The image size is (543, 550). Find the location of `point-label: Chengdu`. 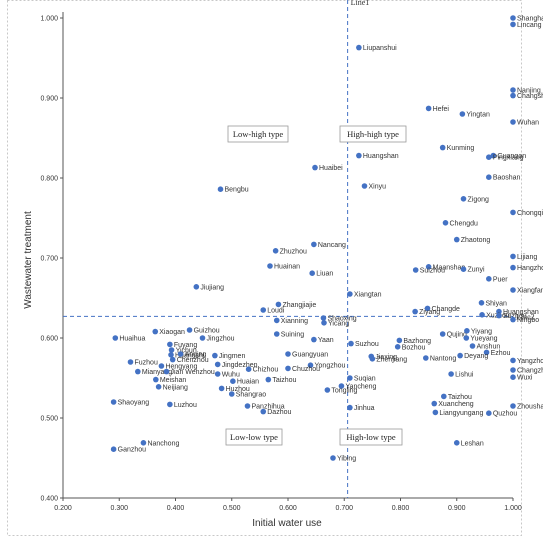

point-label: Chengdu is located at coordinates (464, 223).